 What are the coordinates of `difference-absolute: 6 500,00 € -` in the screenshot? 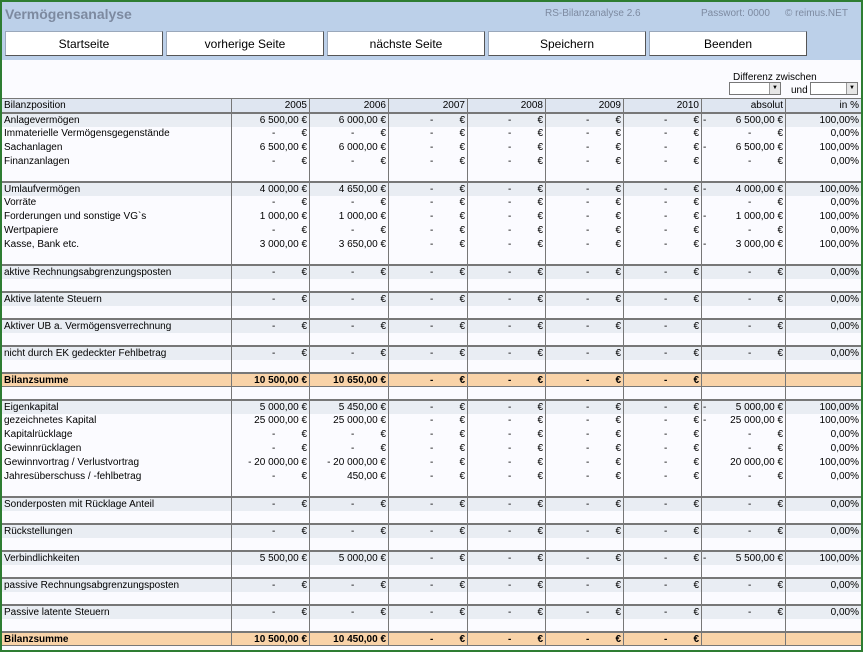 It's located at (742, 148).